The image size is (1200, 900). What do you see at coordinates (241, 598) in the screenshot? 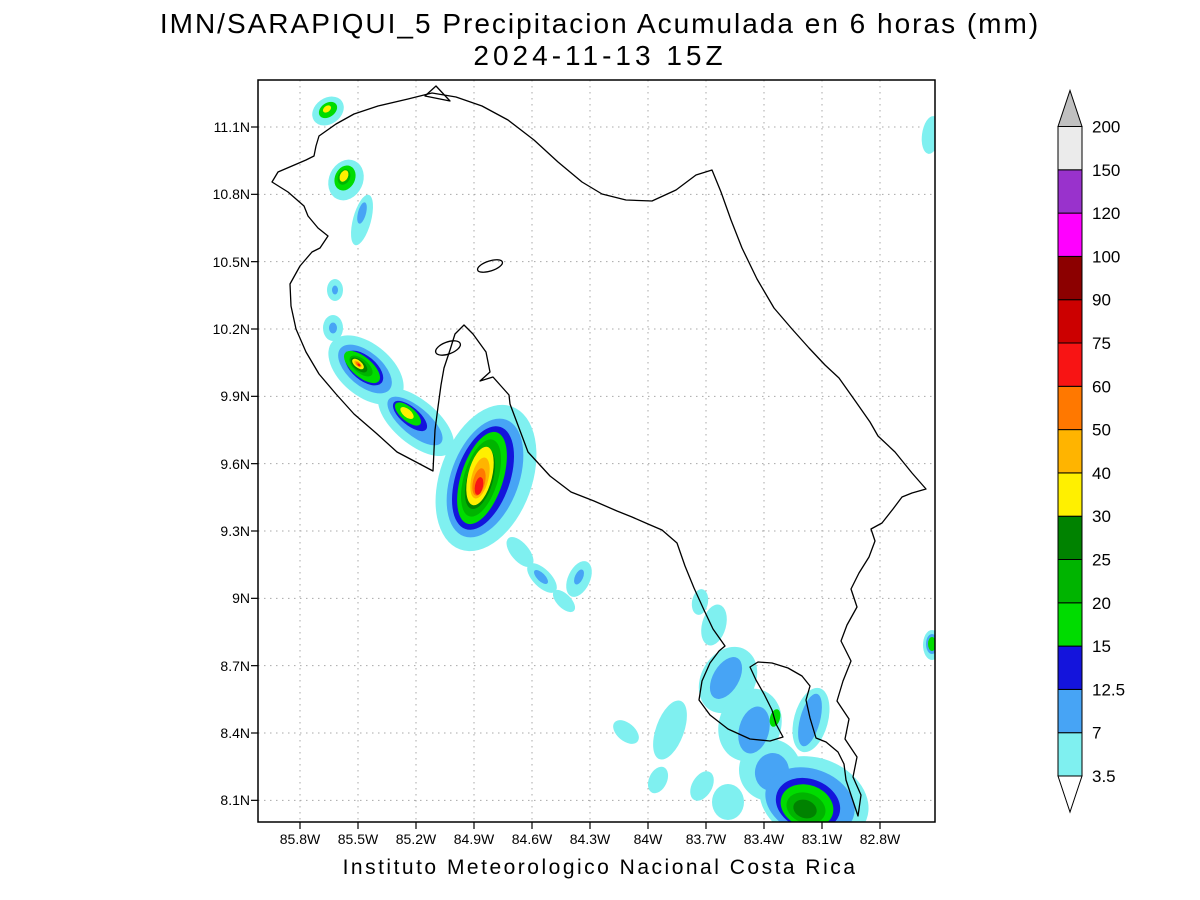
I see `lat-tick-label: 9N` at bounding box center [241, 598].